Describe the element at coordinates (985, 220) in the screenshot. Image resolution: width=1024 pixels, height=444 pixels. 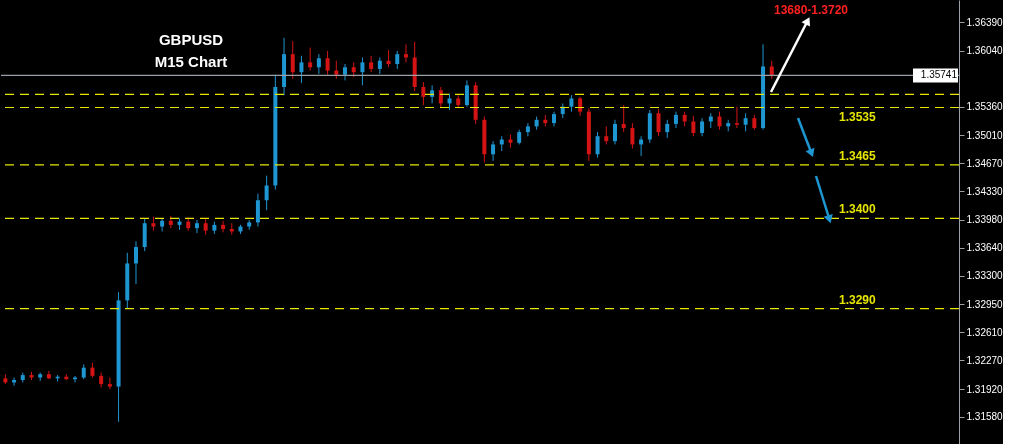
I see `y-tick-label: 1.33980` at that location.